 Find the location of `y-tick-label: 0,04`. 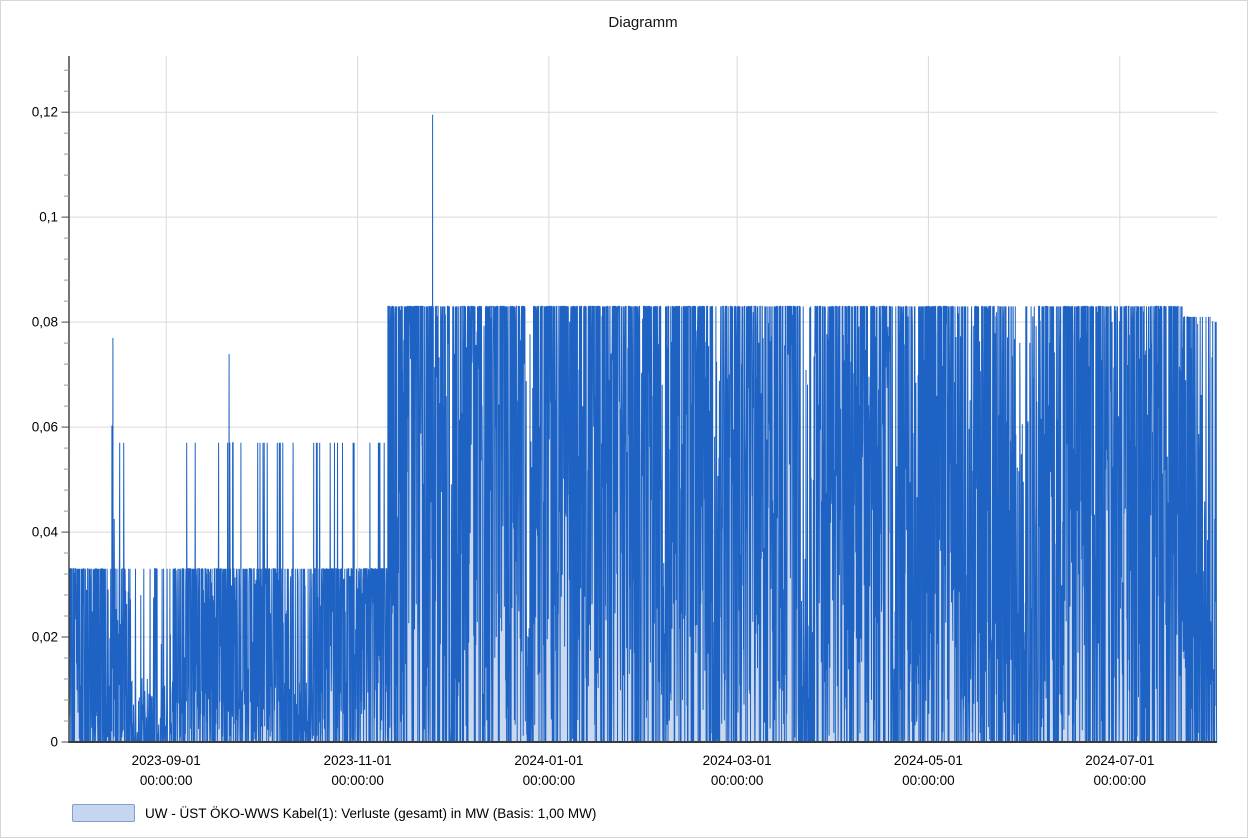

y-tick-label: 0,04 is located at coordinates (45, 532).